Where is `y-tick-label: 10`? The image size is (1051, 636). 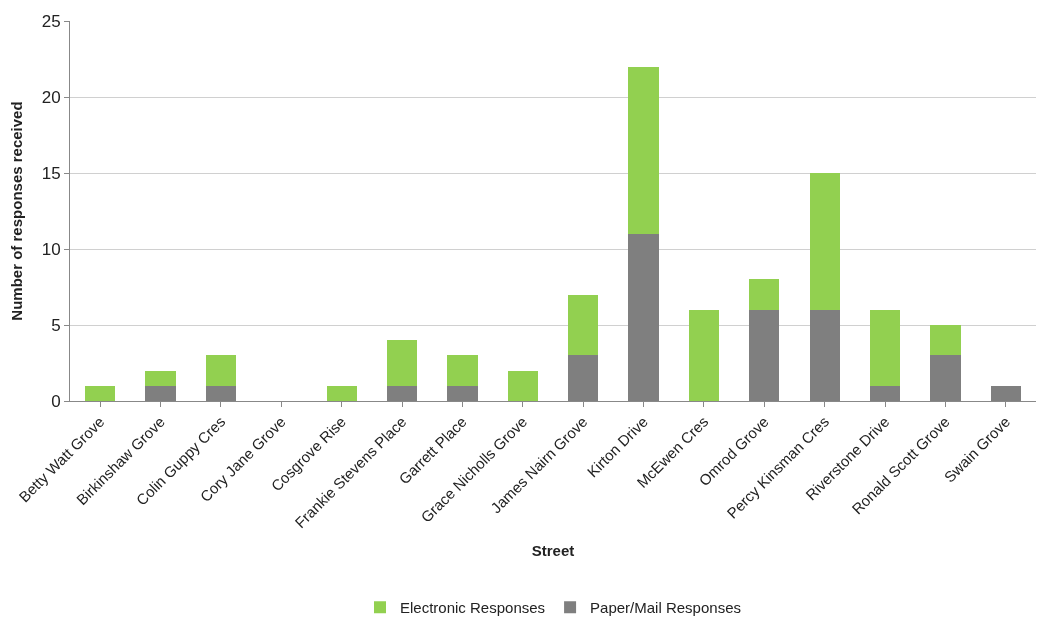 y-tick-label: 10 is located at coordinates (51, 249).